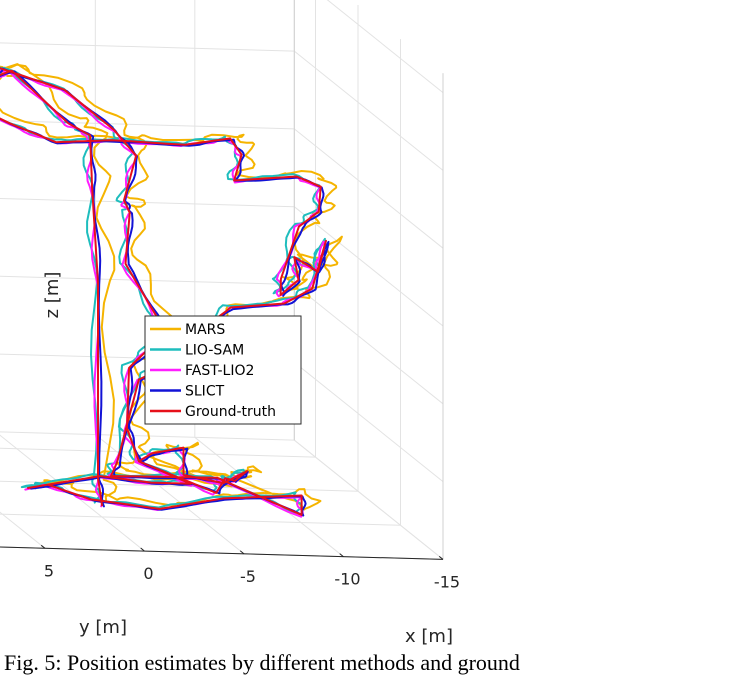  I want to click on legend-label: Ground-truth, so click(230, 412).